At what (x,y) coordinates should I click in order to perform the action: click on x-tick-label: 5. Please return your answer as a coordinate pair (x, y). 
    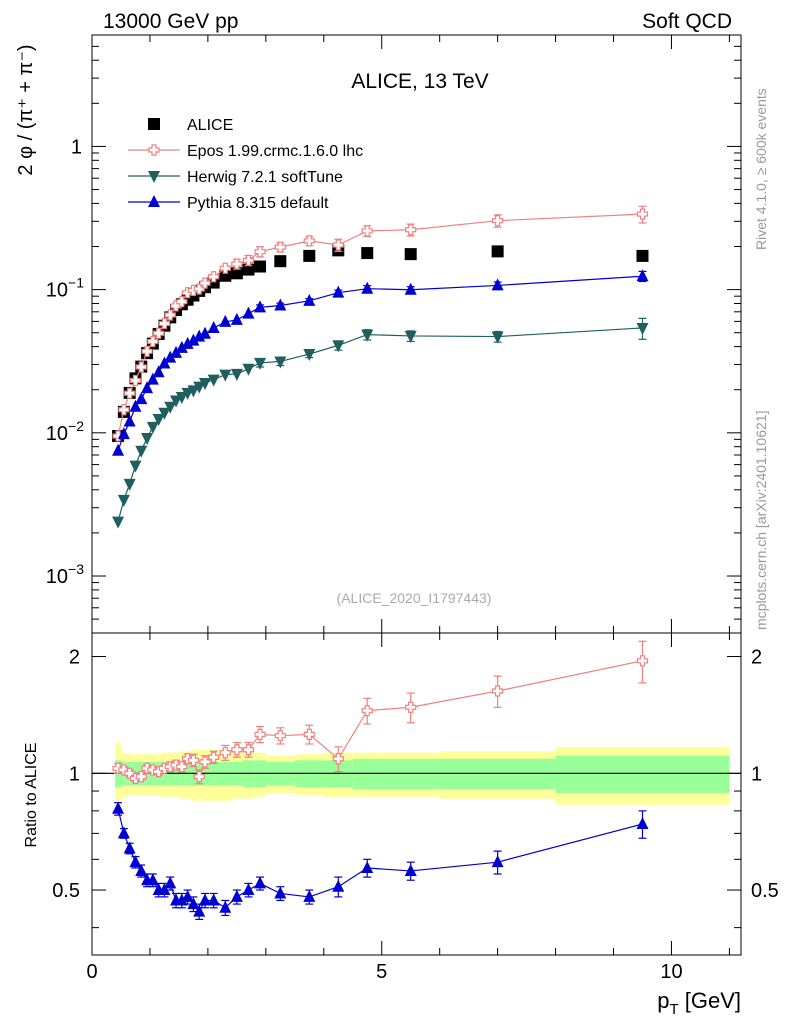
    Looking at the image, I should click on (381, 972).